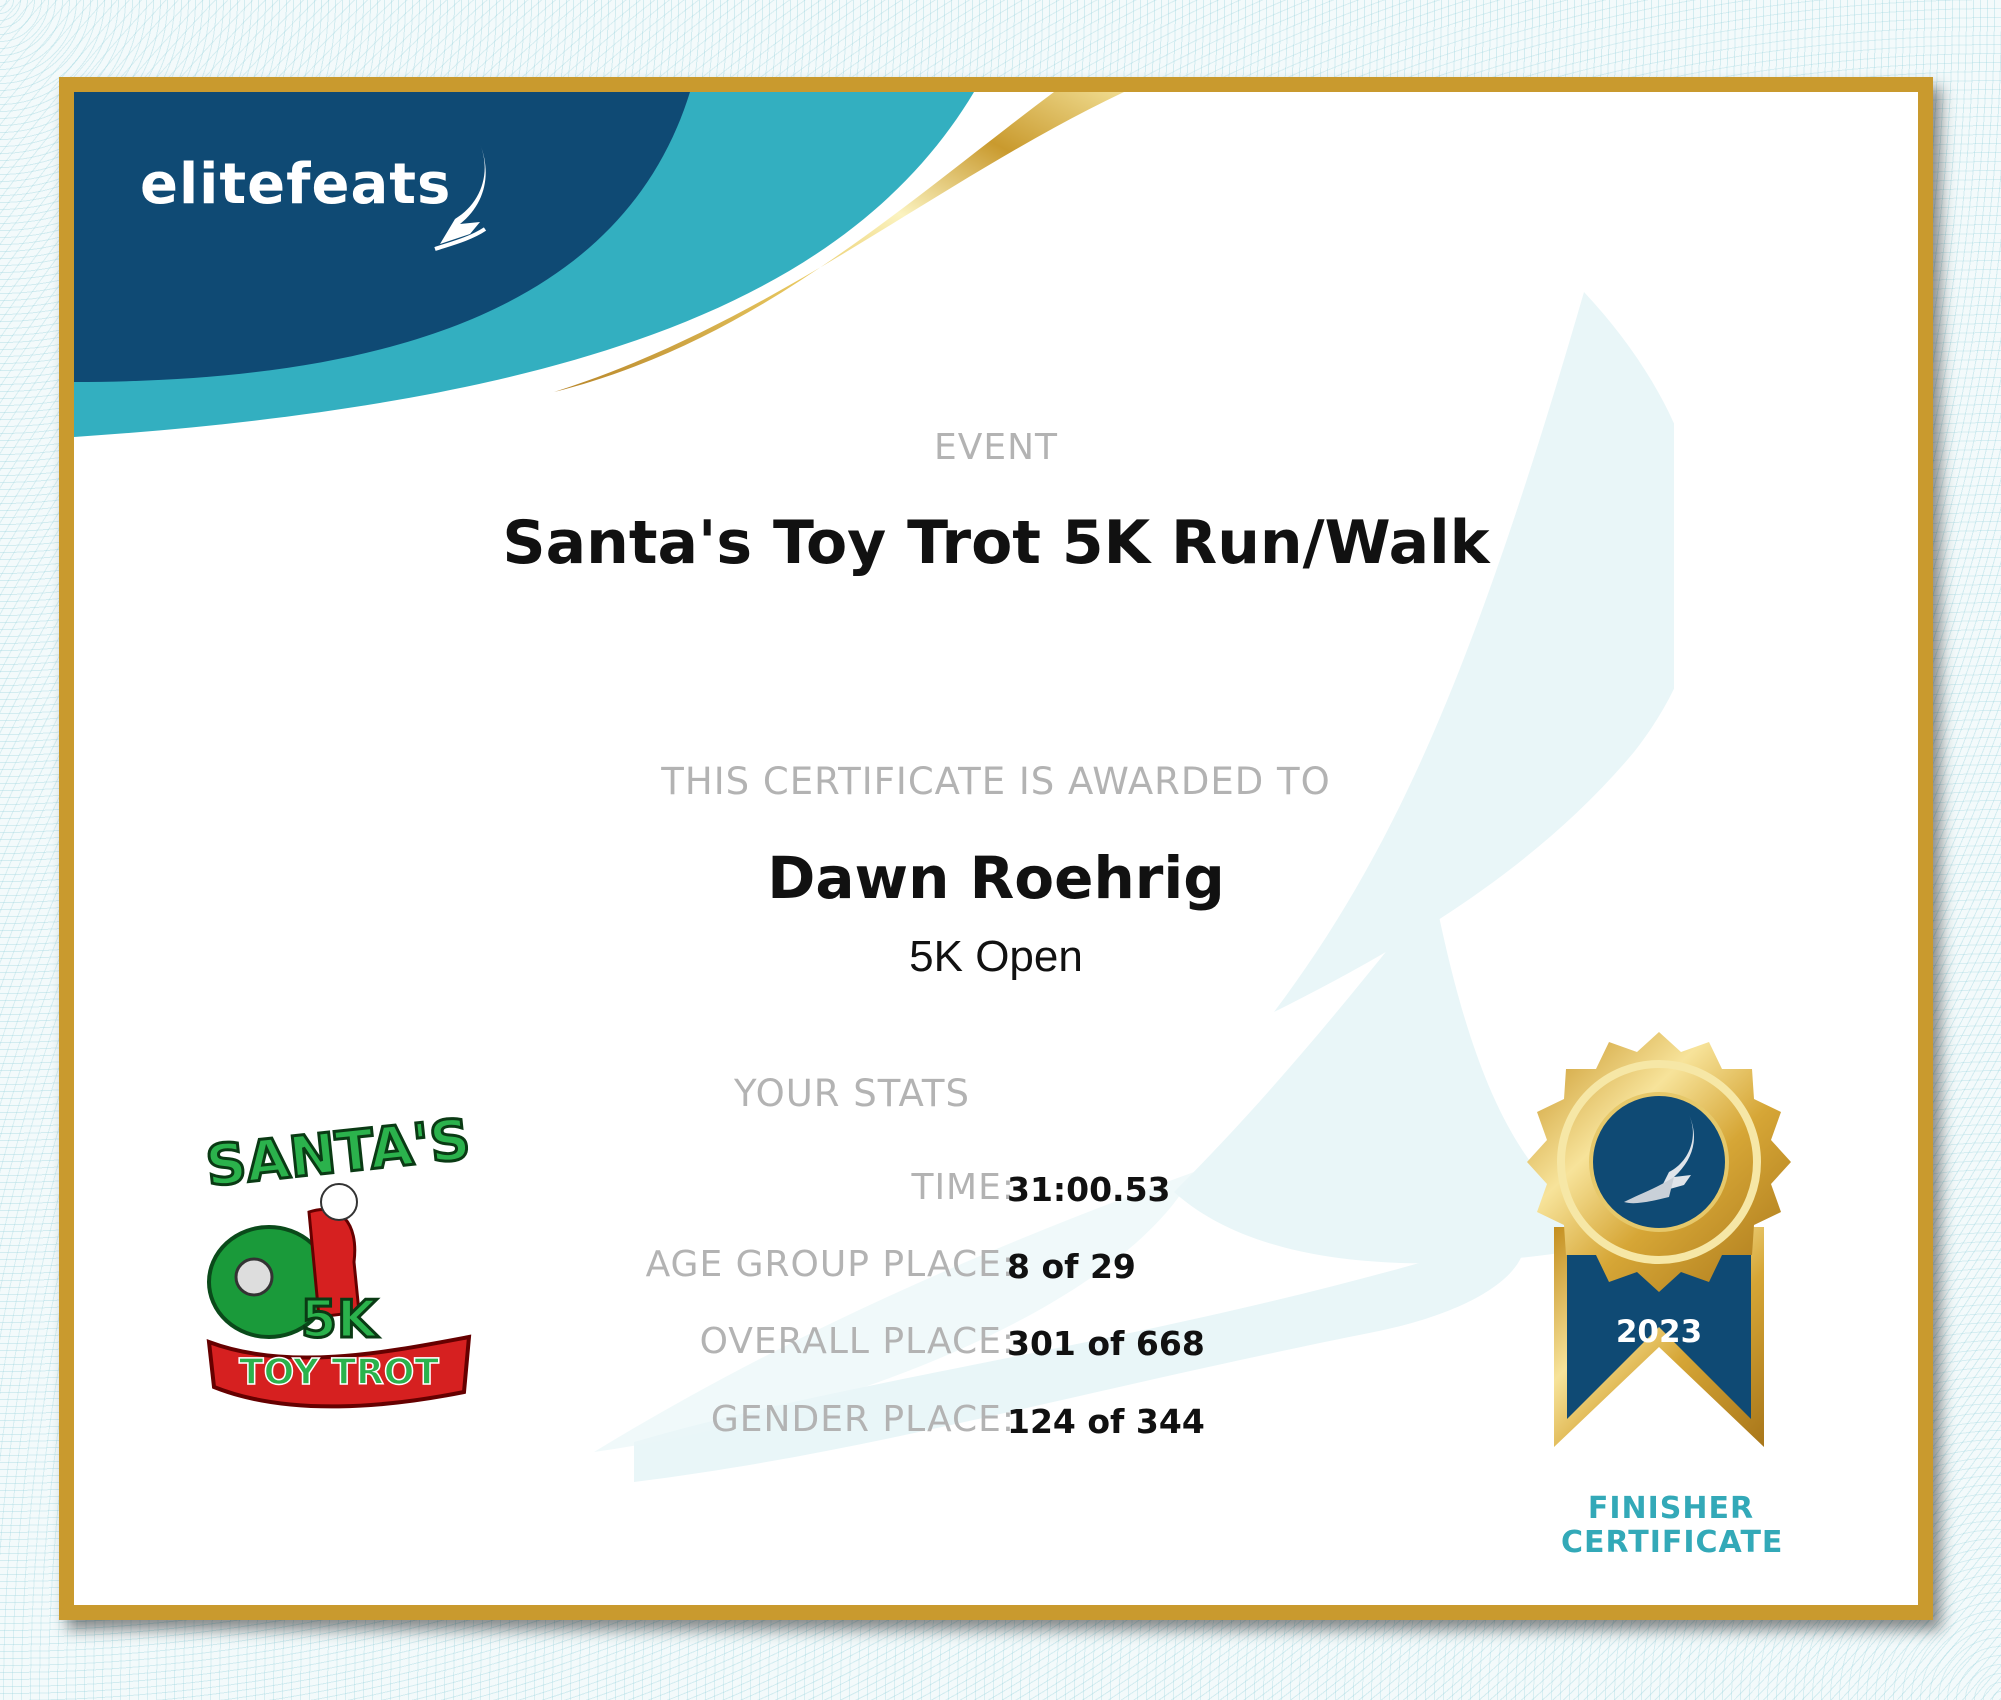  What do you see at coordinates (1672, 1525) in the screenshot?
I see `finisher-caption: FINISHER CERTIFICATE` at bounding box center [1672, 1525].